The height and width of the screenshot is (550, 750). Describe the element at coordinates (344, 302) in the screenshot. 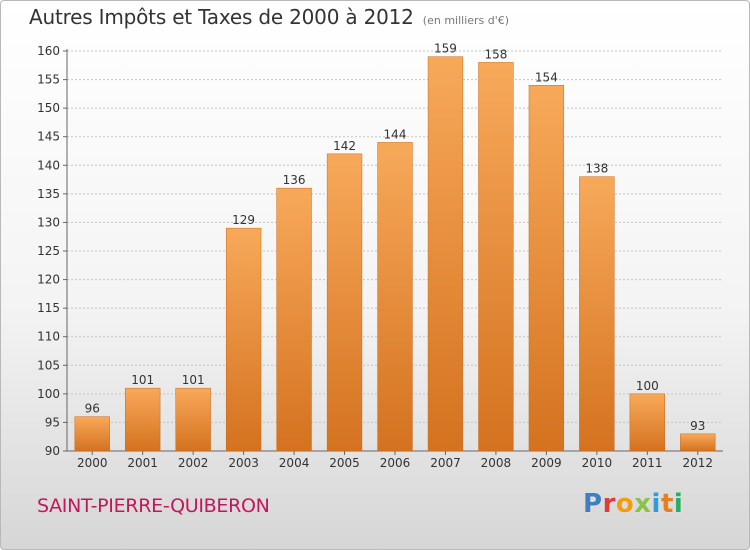

I see `bar-2005` at that location.